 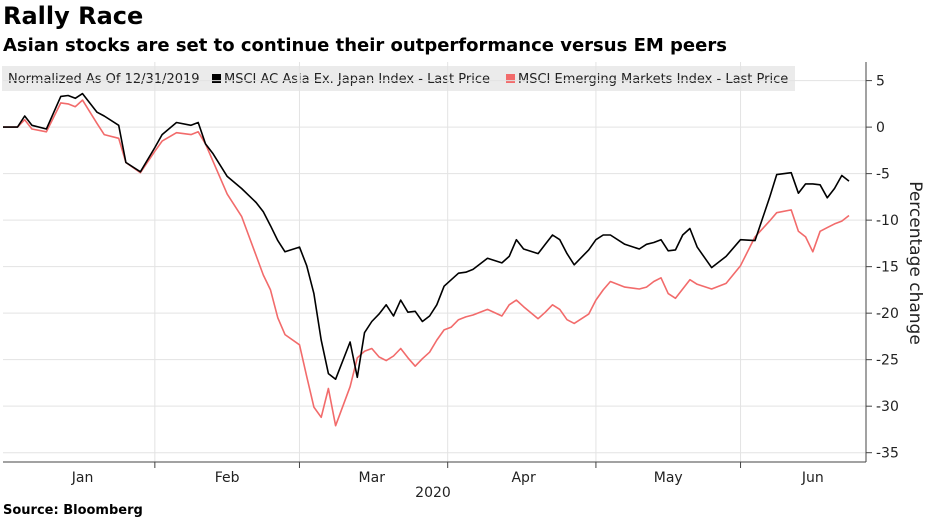 What do you see at coordinates (887, 268) in the screenshot?
I see `y-tick-label: -15` at bounding box center [887, 268].